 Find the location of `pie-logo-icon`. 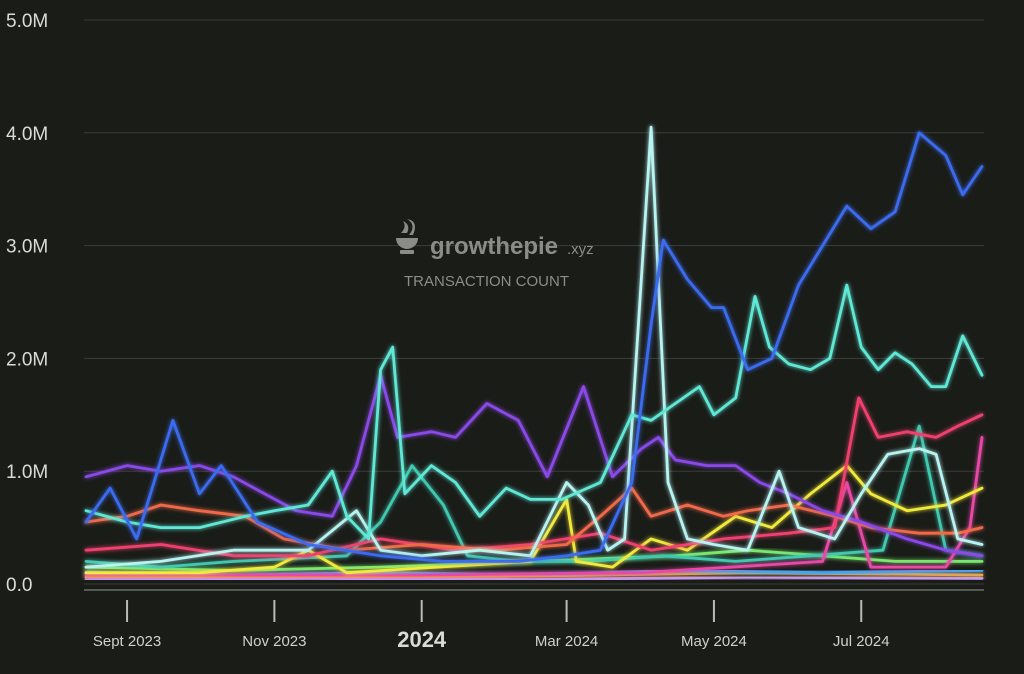

pie-logo-icon is located at coordinates (407, 236).